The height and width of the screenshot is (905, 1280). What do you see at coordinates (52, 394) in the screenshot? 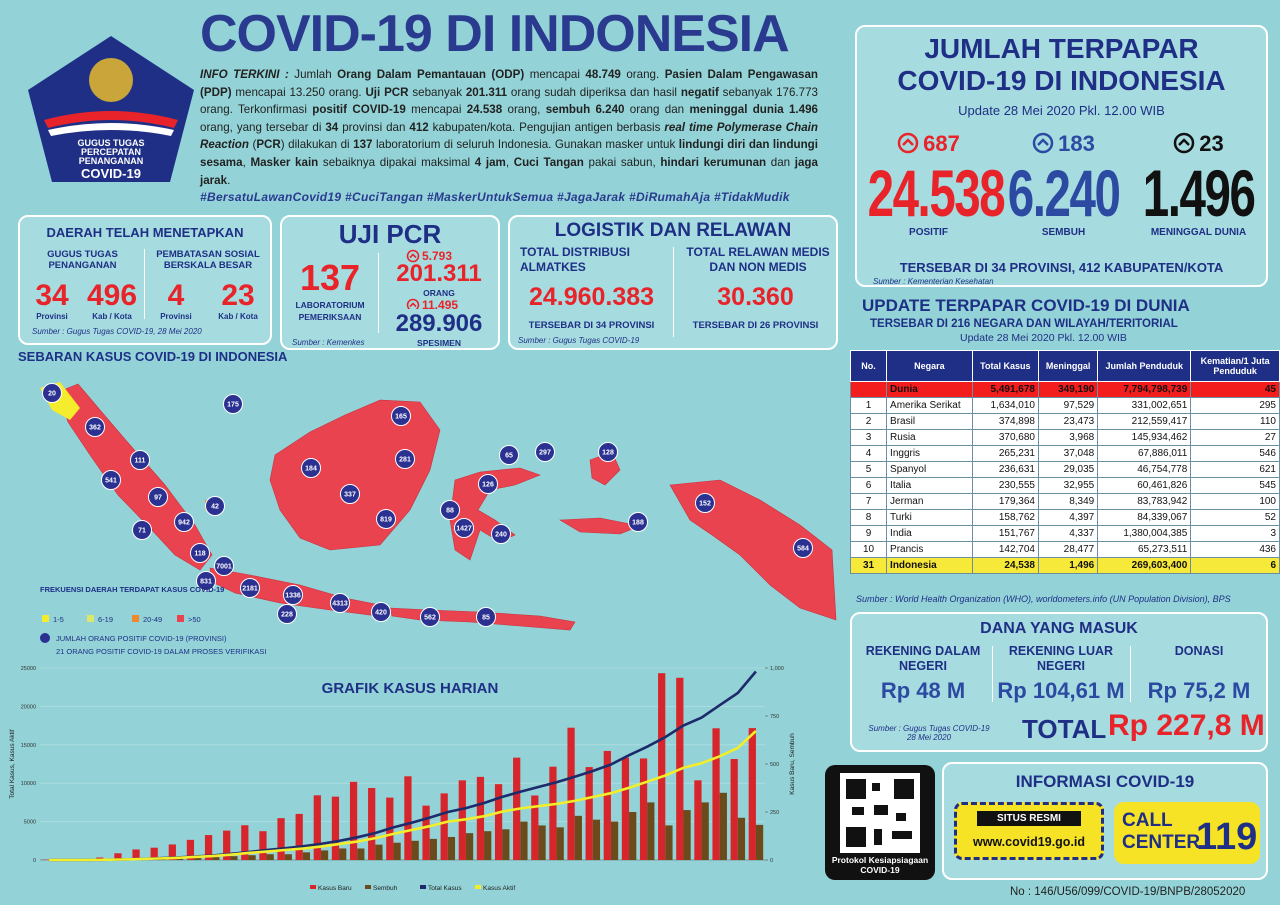
I see `province-count: 20` at bounding box center [52, 394].